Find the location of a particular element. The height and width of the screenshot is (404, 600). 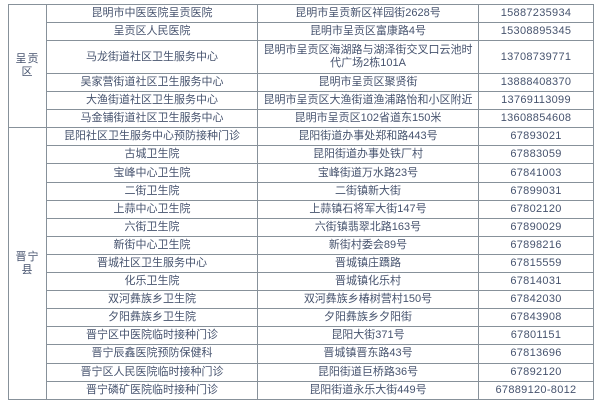

address-cell: 昆阳街道办事处郑和路443号 is located at coordinates (368, 137).